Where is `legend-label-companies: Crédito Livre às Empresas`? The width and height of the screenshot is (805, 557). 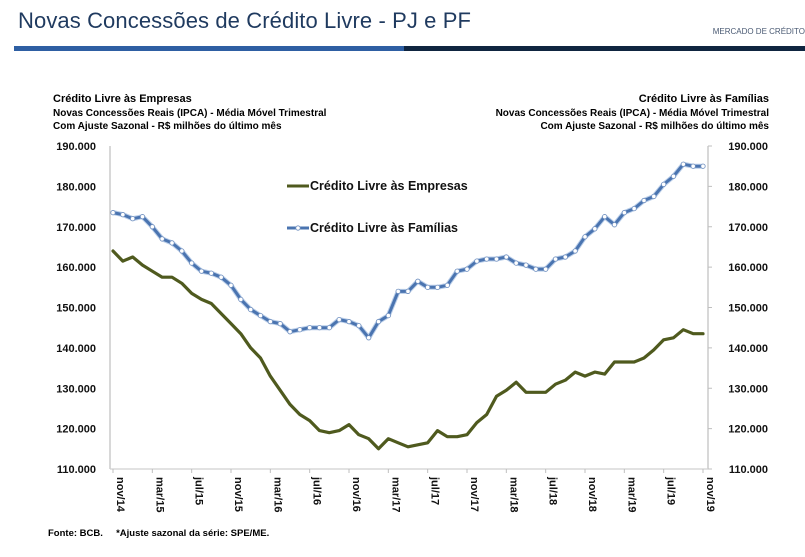 legend-label-companies: Crédito Livre às Empresas is located at coordinates (389, 186).